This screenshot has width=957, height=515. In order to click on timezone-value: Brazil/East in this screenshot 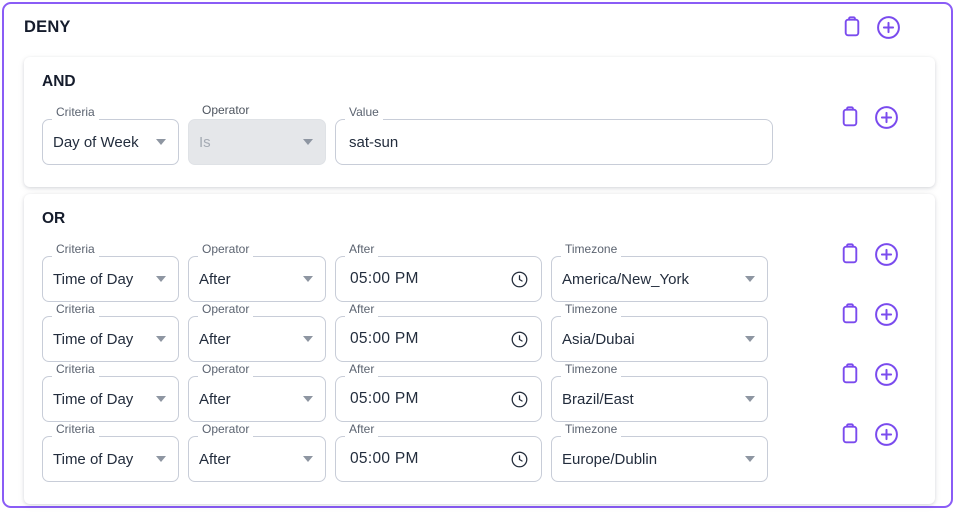, I will do `click(598, 399)`.